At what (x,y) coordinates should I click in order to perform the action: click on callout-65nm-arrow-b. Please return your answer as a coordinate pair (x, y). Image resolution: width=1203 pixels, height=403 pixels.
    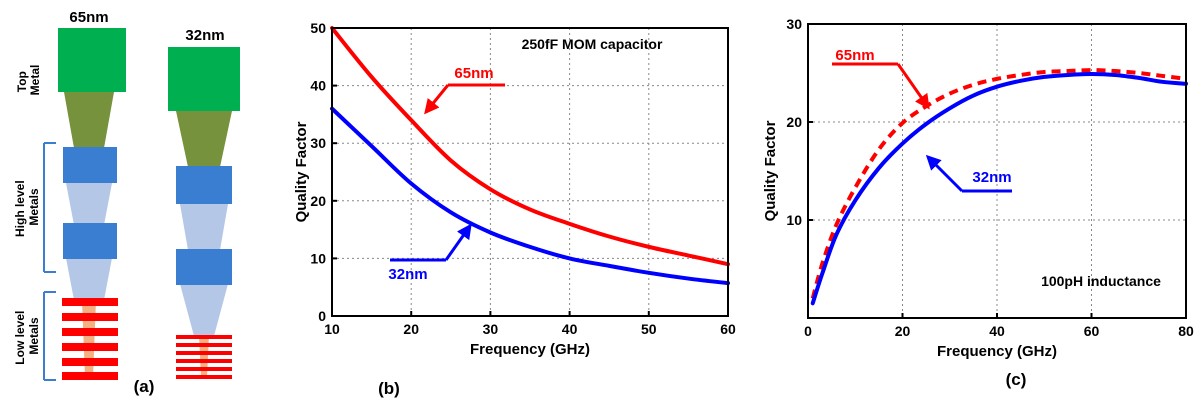
    Looking at the image, I should click on (437, 99).